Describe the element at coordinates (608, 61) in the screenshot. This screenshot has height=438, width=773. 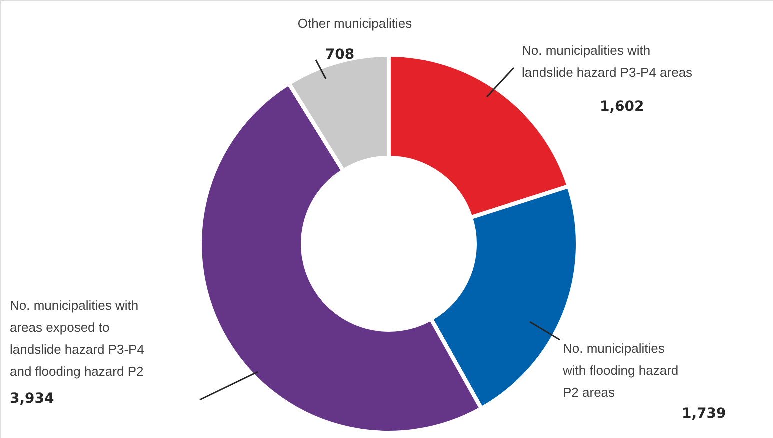
I see `slice-label: No. municipalities with landslide hazard P3-P4 areas` at that location.